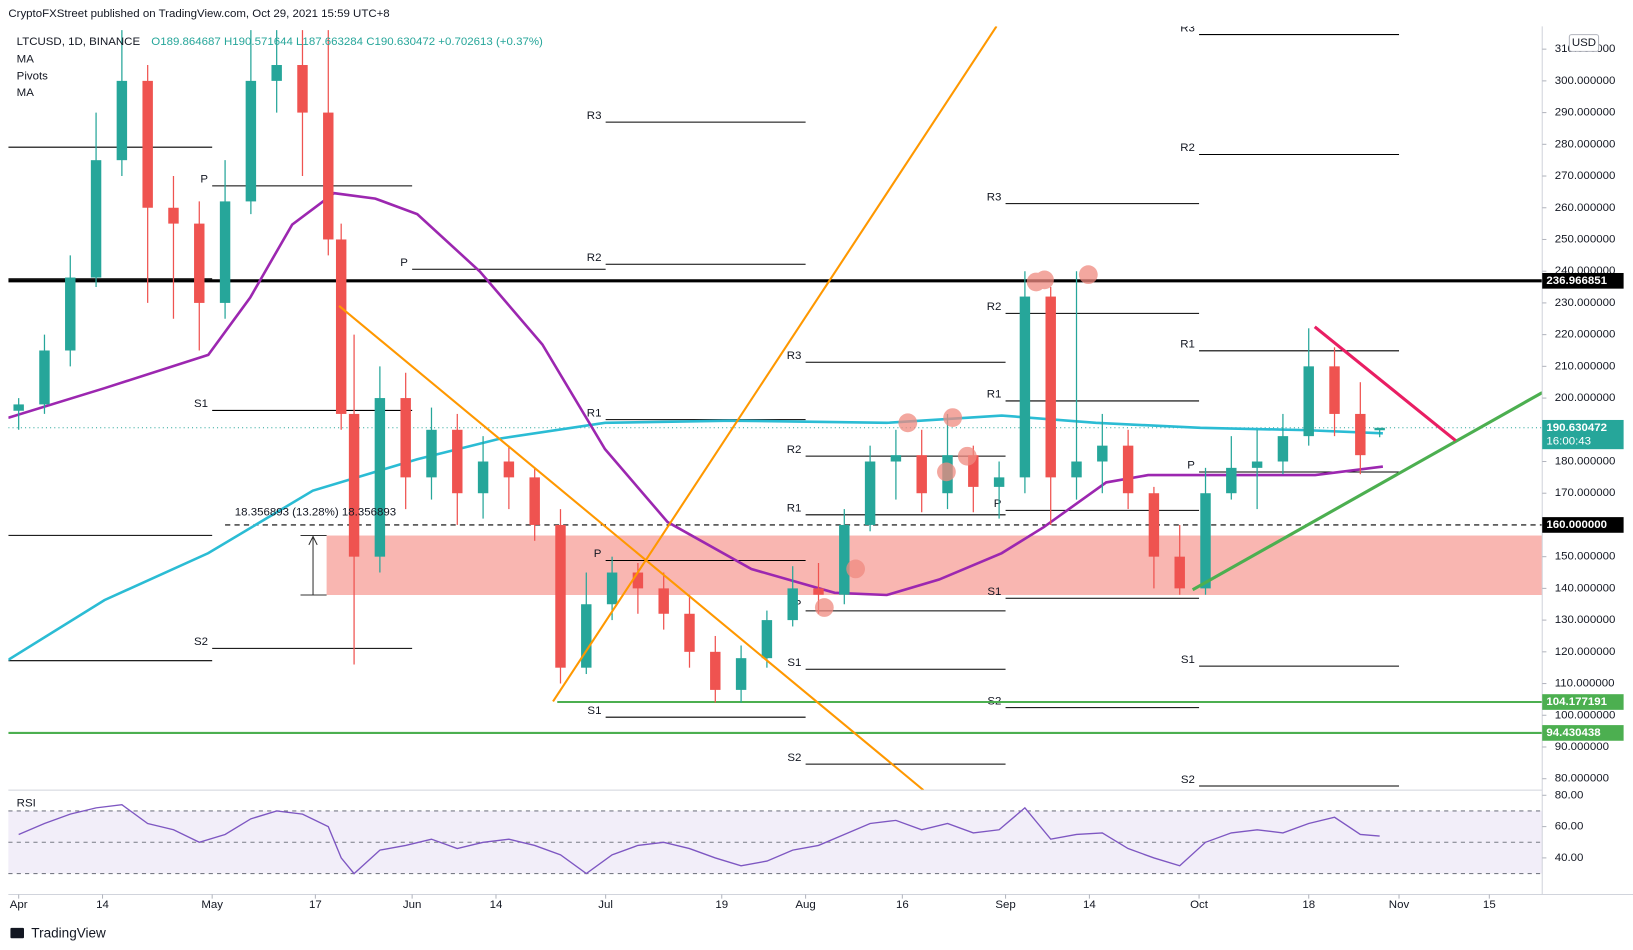 This screenshot has height=950, width=1633. I want to click on footer: TradingView, so click(68, 933).